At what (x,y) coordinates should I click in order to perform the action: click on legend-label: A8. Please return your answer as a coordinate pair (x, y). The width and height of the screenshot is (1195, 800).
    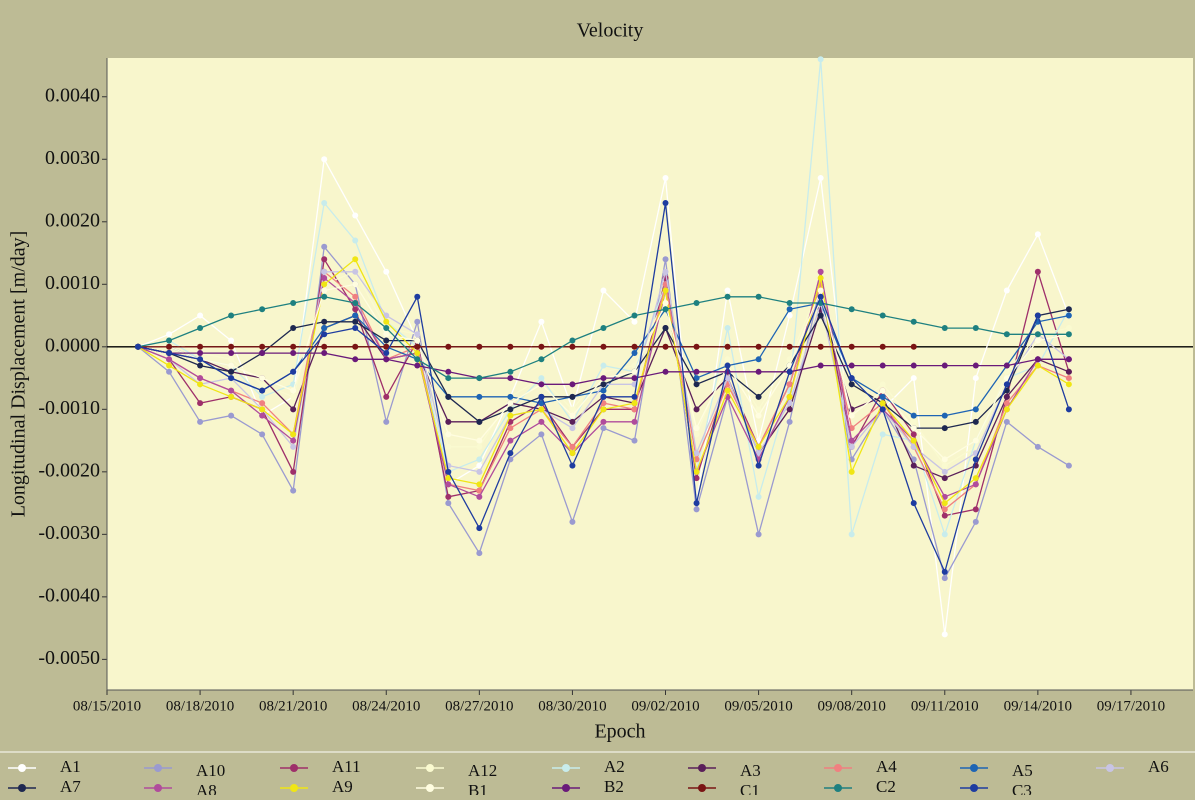
    Looking at the image, I should click on (206, 788).